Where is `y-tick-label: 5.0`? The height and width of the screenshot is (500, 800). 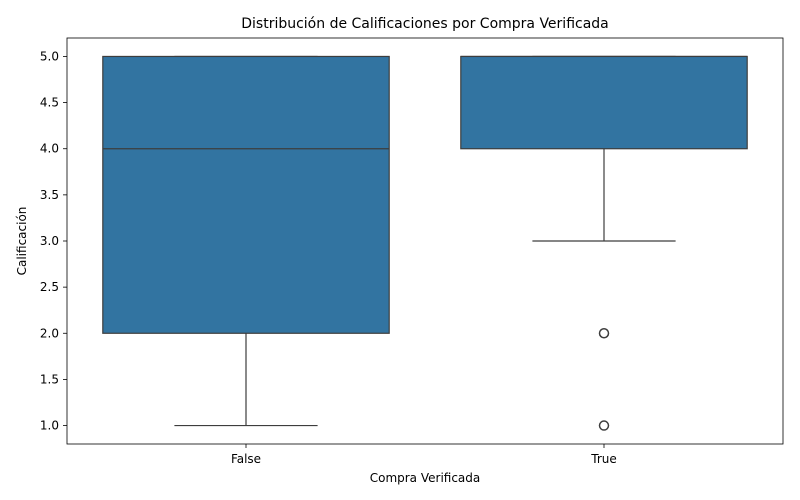 y-tick-label: 5.0 is located at coordinates (49, 56).